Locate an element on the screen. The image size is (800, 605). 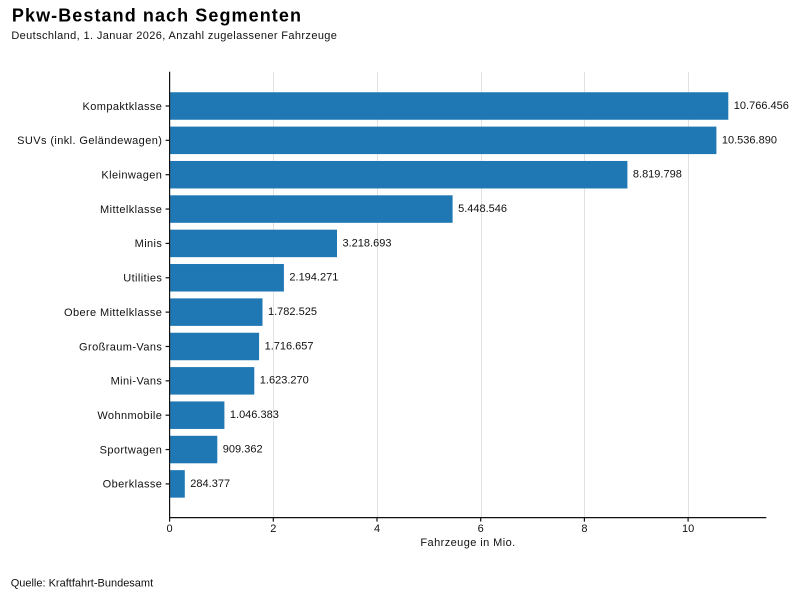
svg-text: 10.766.456 is located at coordinates (761, 106).